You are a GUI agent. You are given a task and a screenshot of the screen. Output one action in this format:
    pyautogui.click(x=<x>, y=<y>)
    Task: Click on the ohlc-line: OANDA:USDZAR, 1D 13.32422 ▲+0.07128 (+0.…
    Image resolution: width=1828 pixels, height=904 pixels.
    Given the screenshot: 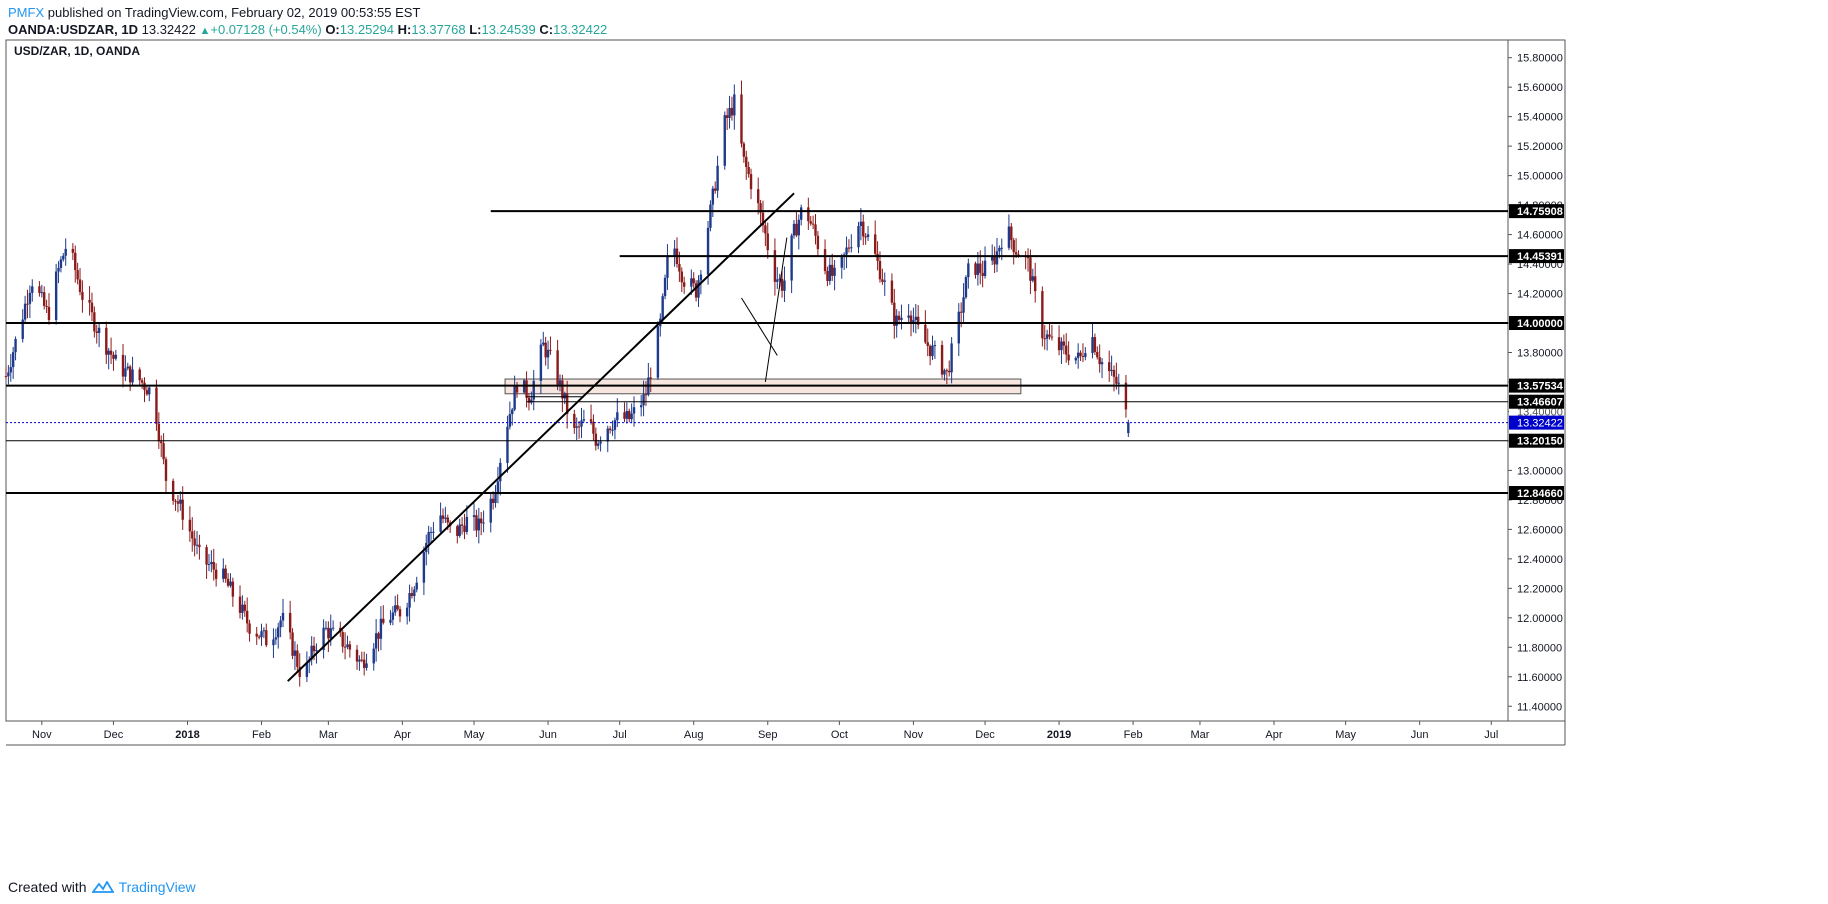 What is the action you would take?
    pyautogui.click(x=307, y=29)
    